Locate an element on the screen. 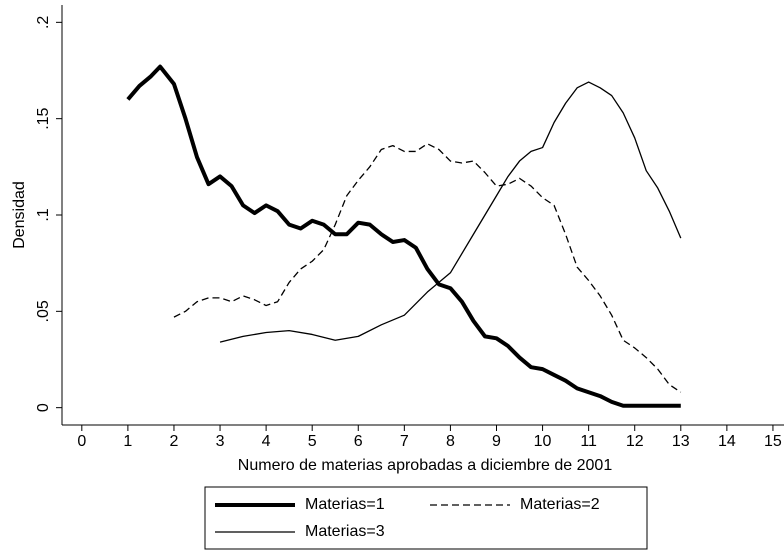 This screenshot has height=555, width=784. y-tick-label: .15 is located at coordinates (43, 118).